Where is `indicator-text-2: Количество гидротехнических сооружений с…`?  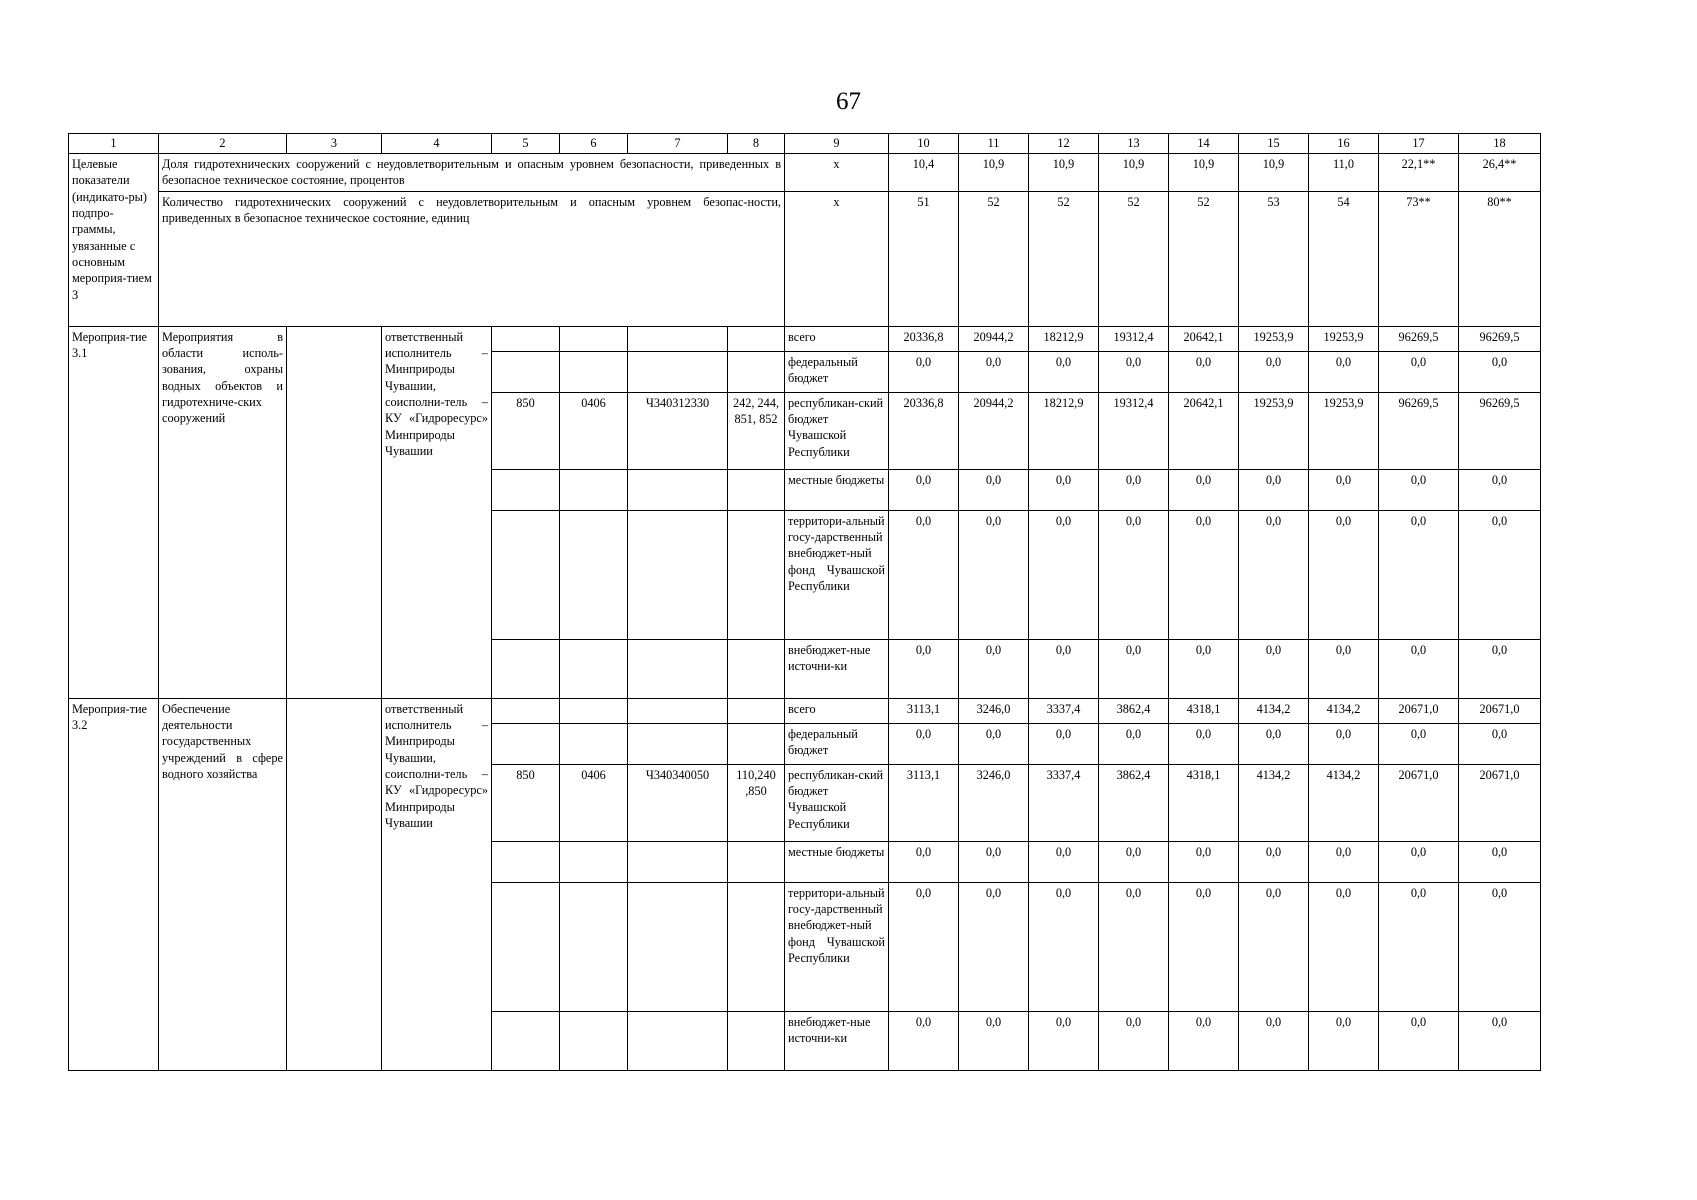 indicator-text-2: Количество гидротехнических сооружений с… is located at coordinates (471, 258).